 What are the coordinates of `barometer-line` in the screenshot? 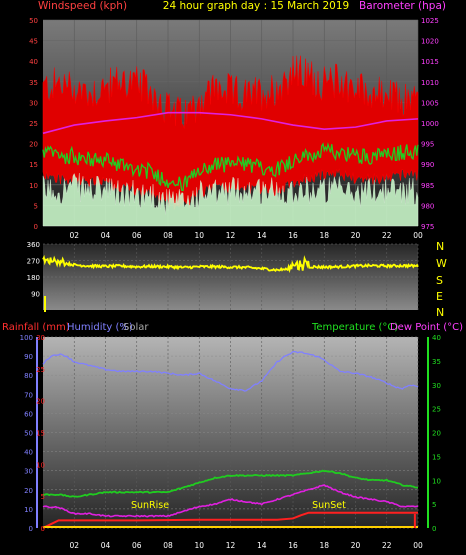 It's located at (230, 123).